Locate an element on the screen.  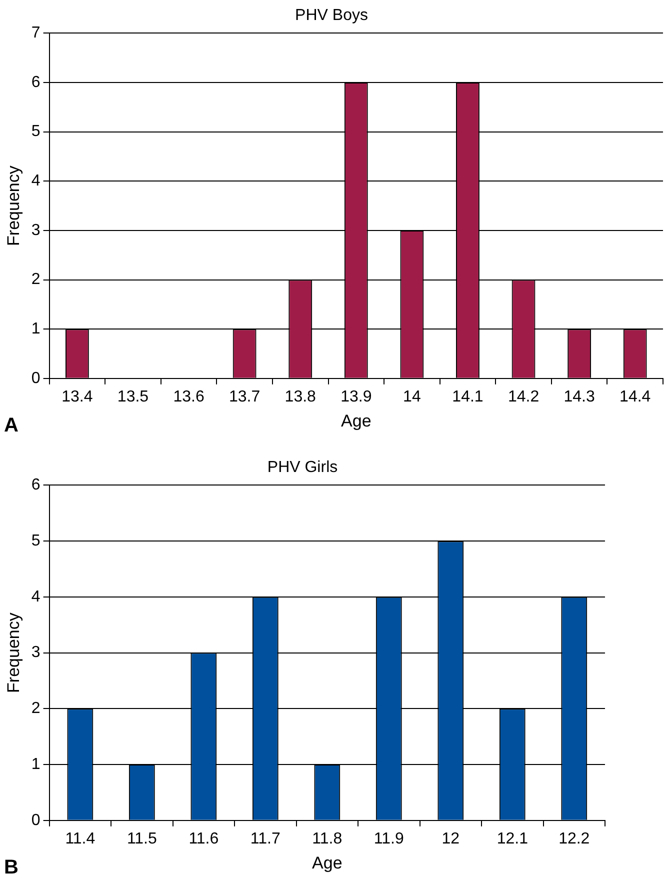
x-tick-label: 11.6 is located at coordinates (203, 839).